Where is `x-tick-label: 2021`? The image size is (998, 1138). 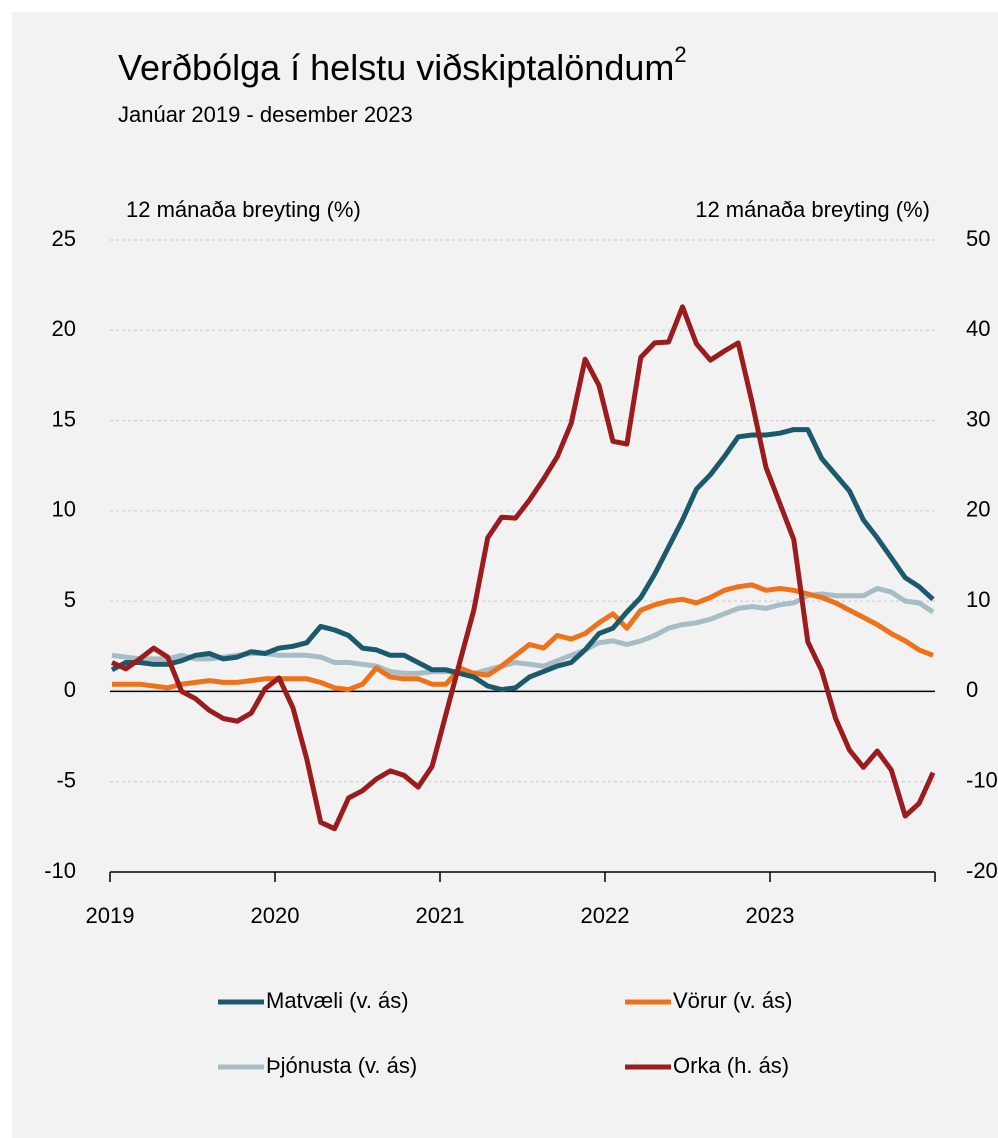 x-tick-label: 2021 is located at coordinates (440, 915).